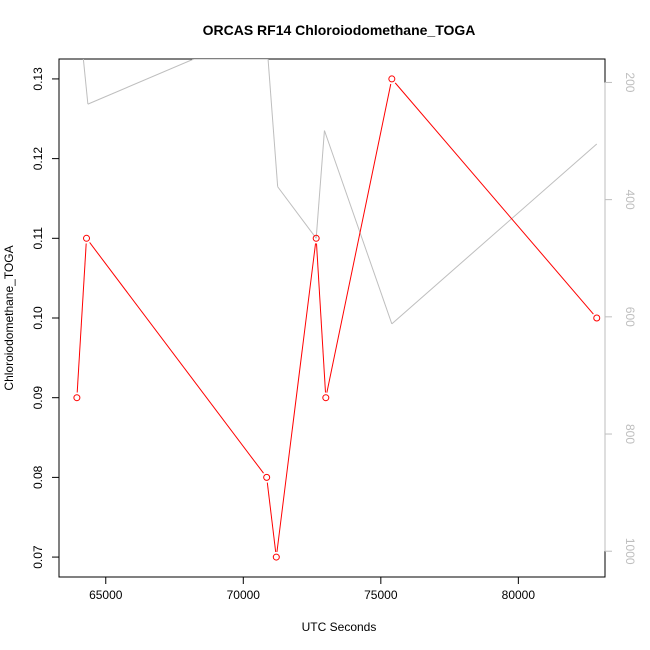 This screenshot has height=650, width=650. Describe the element at coordinates (630, 434) in the screenshot. I see `secondary-y-tick-label: 800` at that location.